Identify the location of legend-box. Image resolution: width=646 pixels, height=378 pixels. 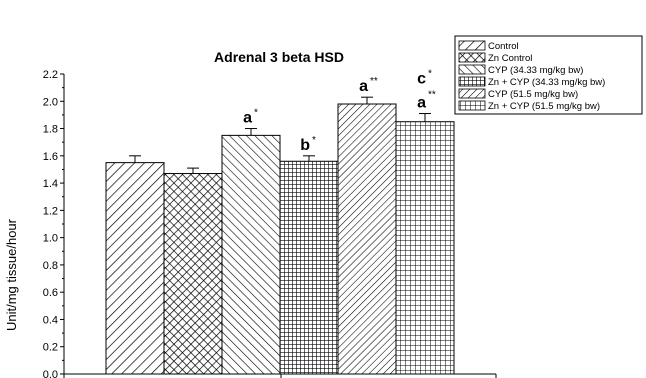
(548, 75).